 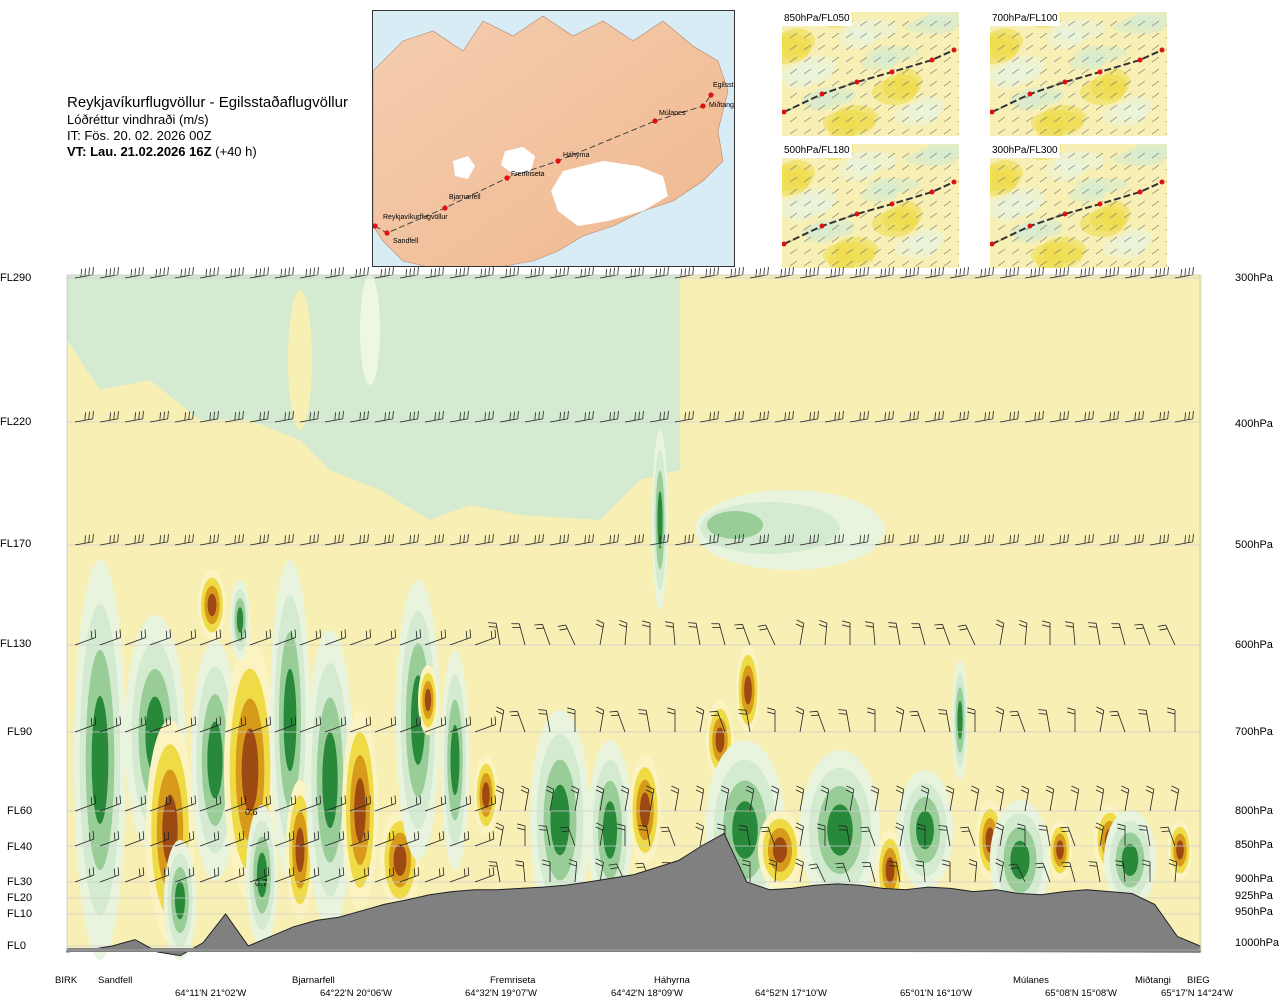 What do you see at coordinates (375, 226) in the screenshot?
I see `waypoint-dot` at bounding box center [375, 226].